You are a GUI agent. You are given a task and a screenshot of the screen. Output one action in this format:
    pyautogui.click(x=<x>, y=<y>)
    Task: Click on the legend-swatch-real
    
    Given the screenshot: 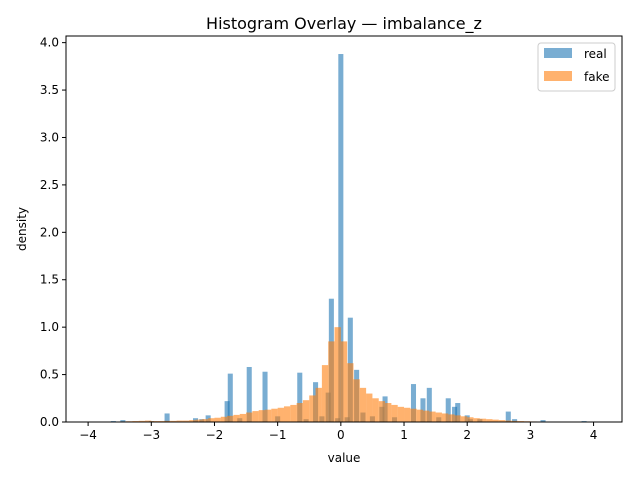 What is the action you would take?
    pyautogui.click(x=558, y=53)
    